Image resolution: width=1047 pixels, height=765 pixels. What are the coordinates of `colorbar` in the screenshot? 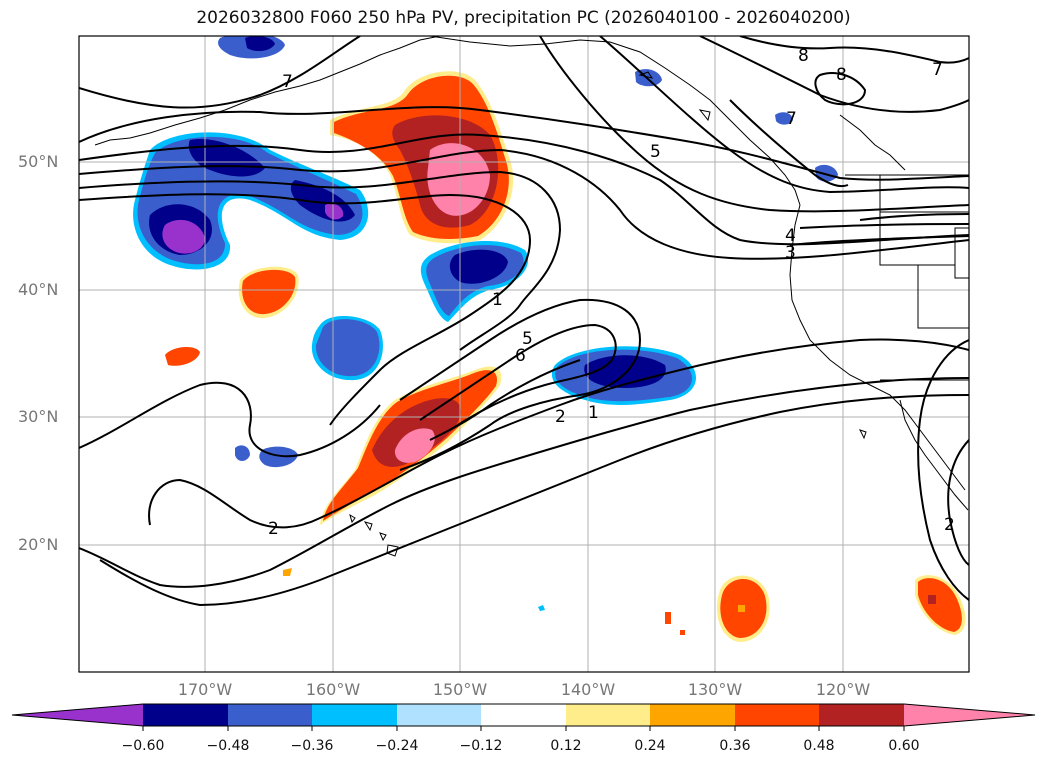 It's located at (523, 717).